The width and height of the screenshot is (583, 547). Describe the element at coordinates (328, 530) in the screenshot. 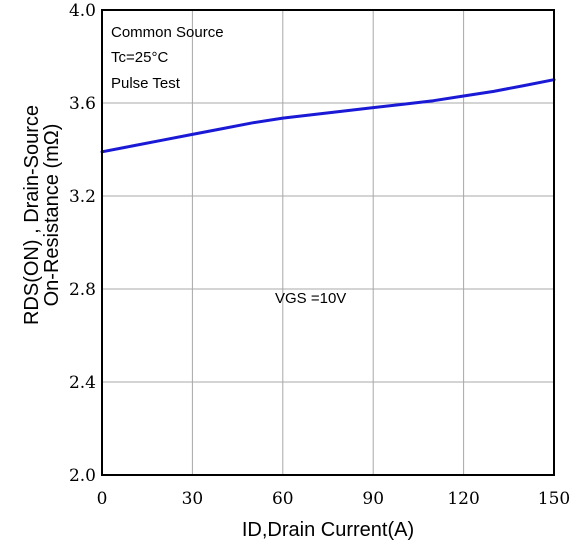

I see `x-axis-title: ID,Drain Current(A)` at that location.